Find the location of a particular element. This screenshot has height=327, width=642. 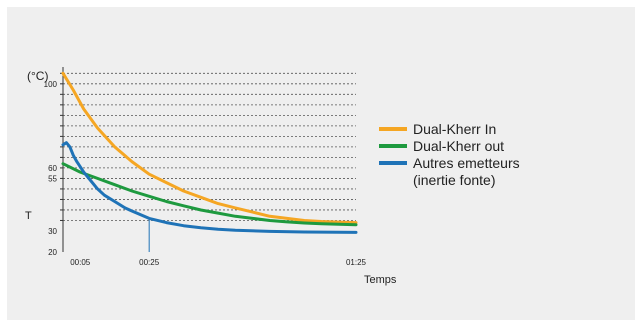

x-tick-label-2: 01:25 is located at coordinates (356, 262).